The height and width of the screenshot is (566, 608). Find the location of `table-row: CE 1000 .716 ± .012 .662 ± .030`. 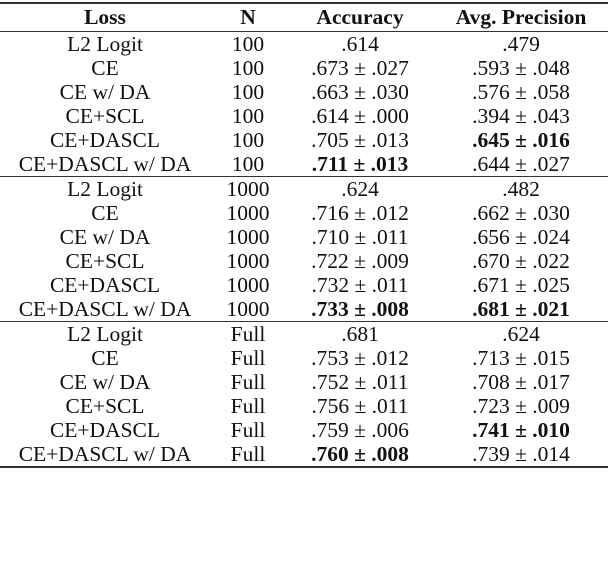

table-row: CE 1000 .716 ± .012 .662 ± .030 is located at coordinates (304, 213).